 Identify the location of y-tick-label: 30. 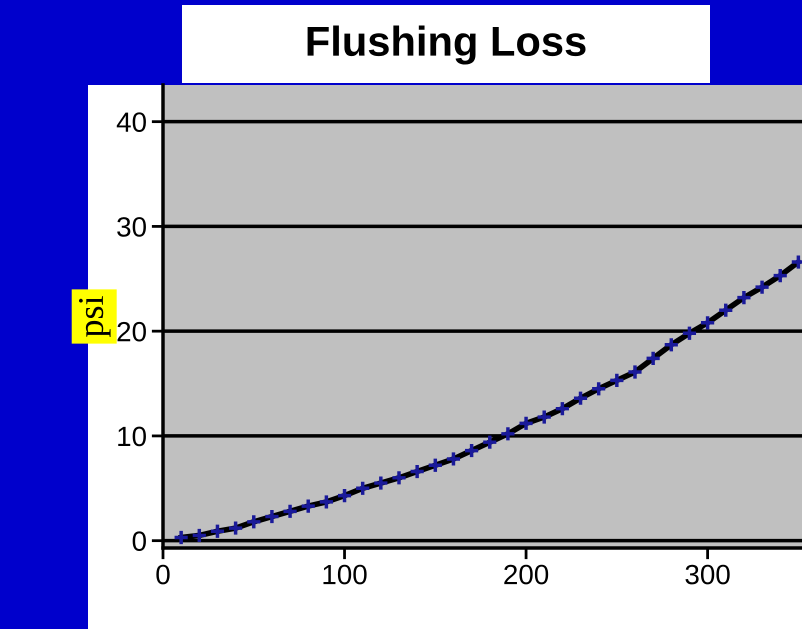
(131, 227).